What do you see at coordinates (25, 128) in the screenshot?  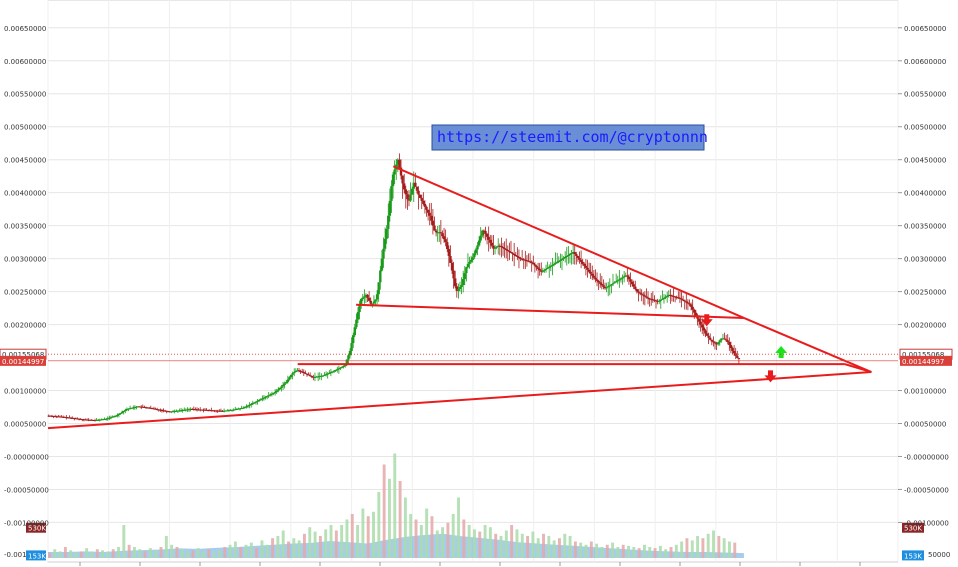 I see `left-tick-label-3: 0.00500000` at bounding box center [25, 128].